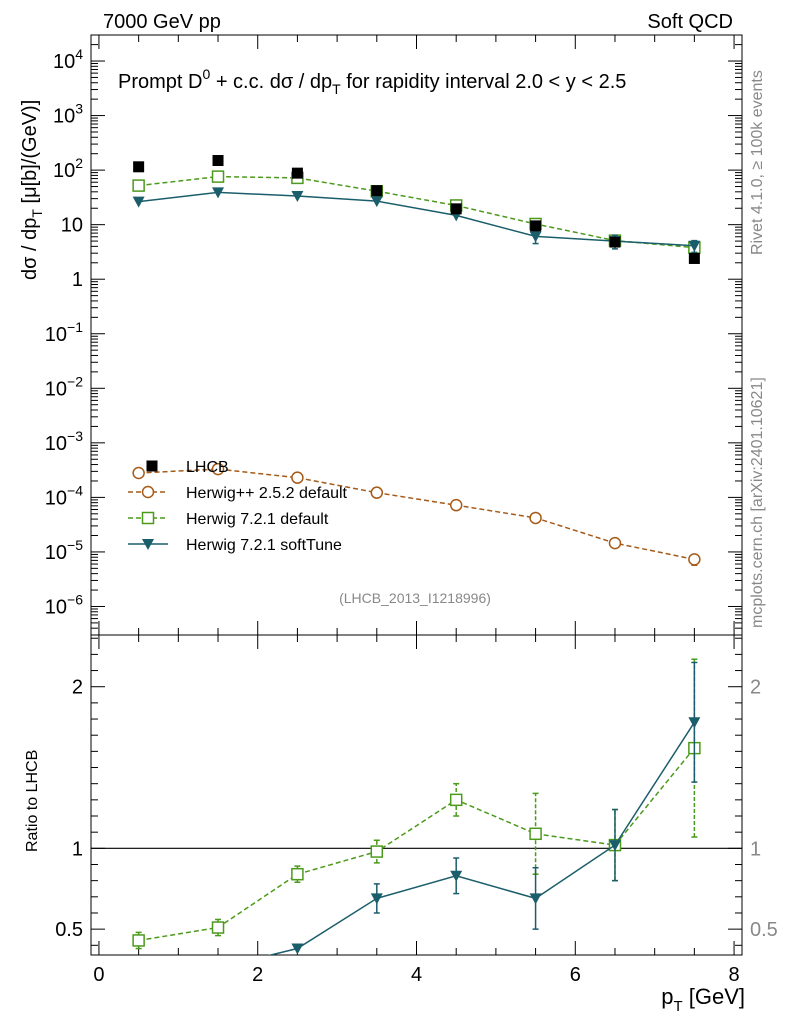 The height and width of the screenshot is (1024, 786). What do you see at coordinates (98, 975) in the screenshot?
I see `x-tick-label: 0` at bounding box center [98, 975].